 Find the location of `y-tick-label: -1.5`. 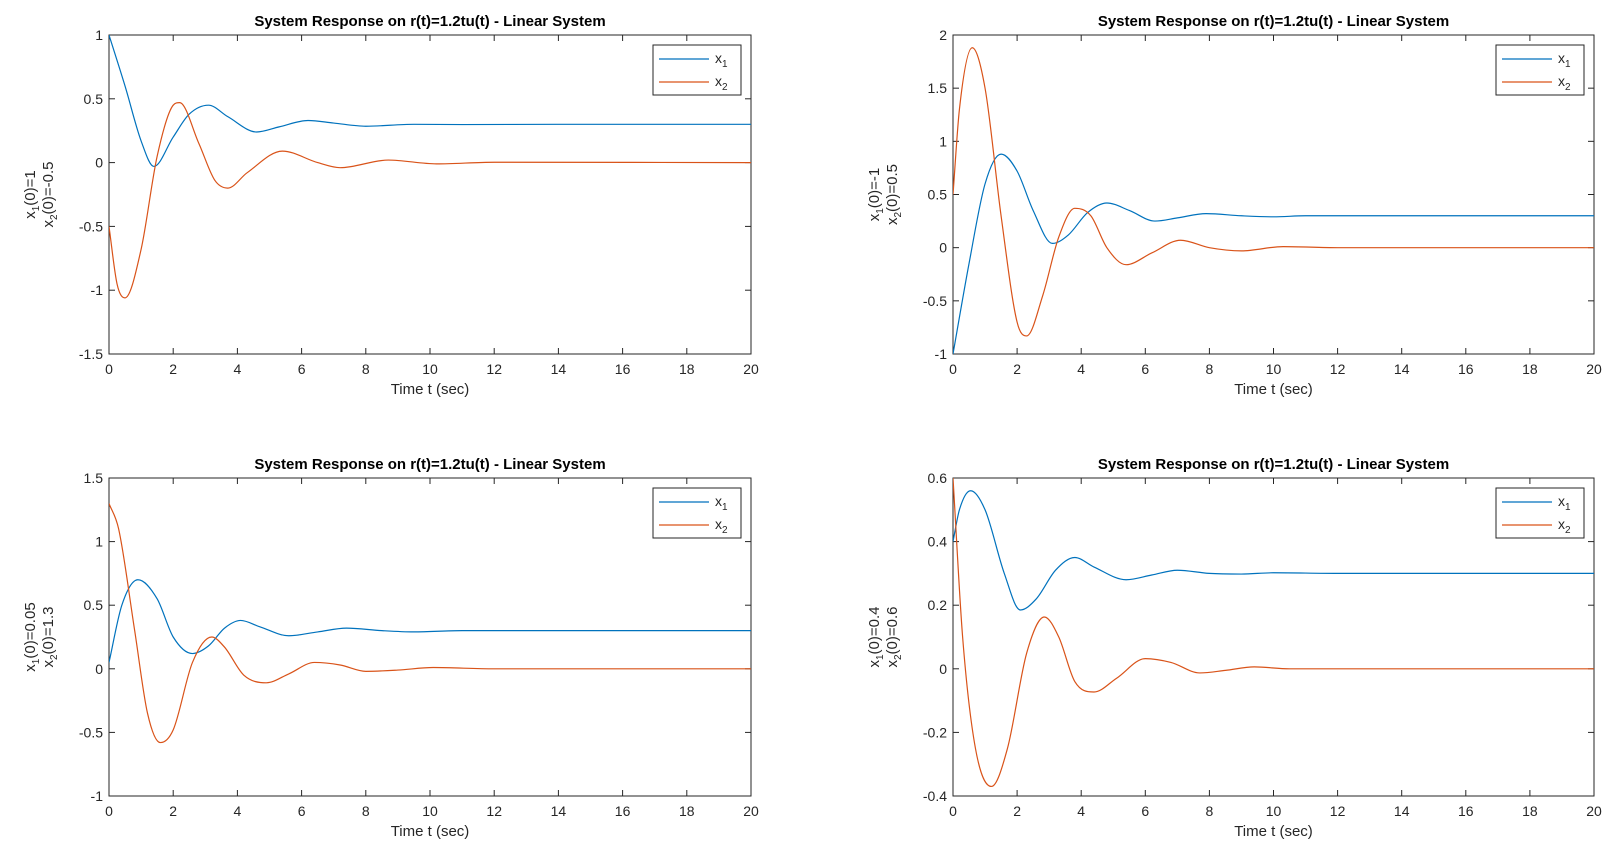

y-tick-label: -1.5 is located at coordinates (91, 354).